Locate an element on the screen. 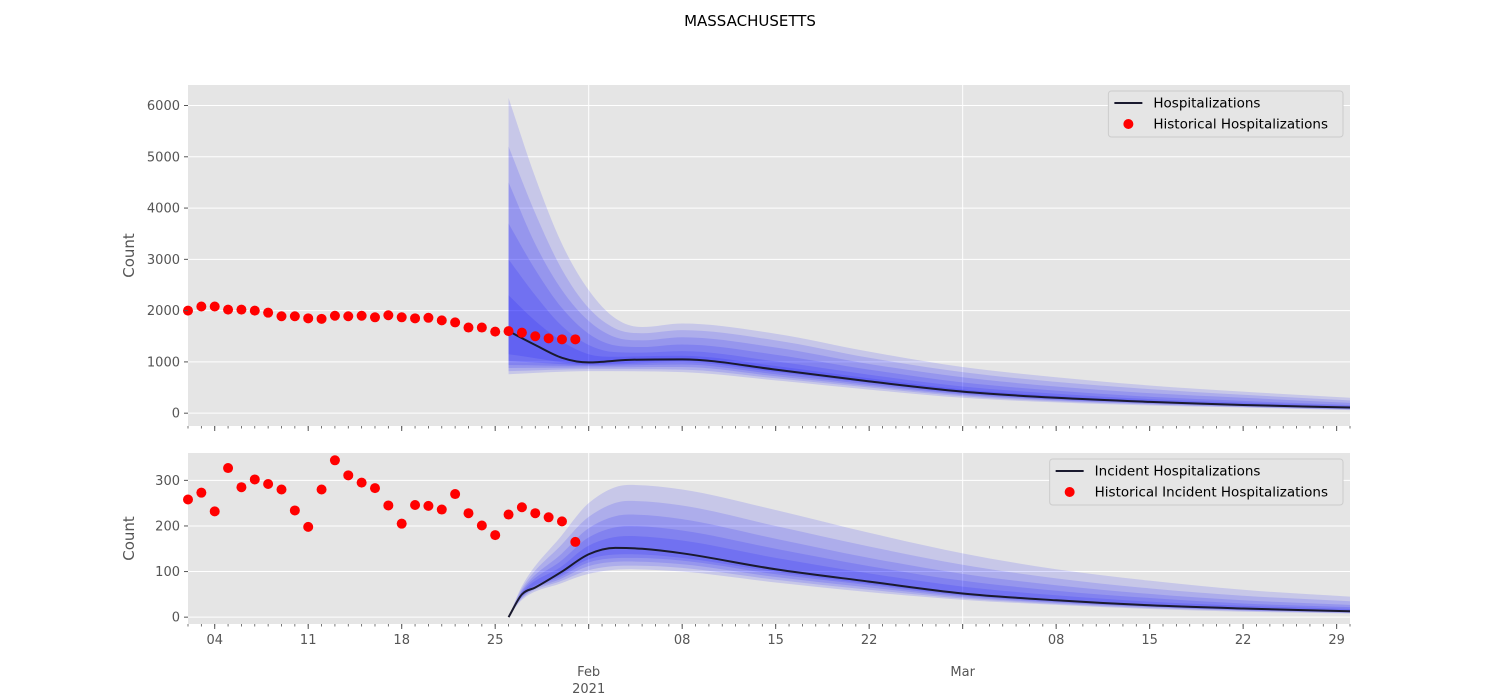  xtick-label-2021-01-04: 04 is located at coordinates (214, 640).